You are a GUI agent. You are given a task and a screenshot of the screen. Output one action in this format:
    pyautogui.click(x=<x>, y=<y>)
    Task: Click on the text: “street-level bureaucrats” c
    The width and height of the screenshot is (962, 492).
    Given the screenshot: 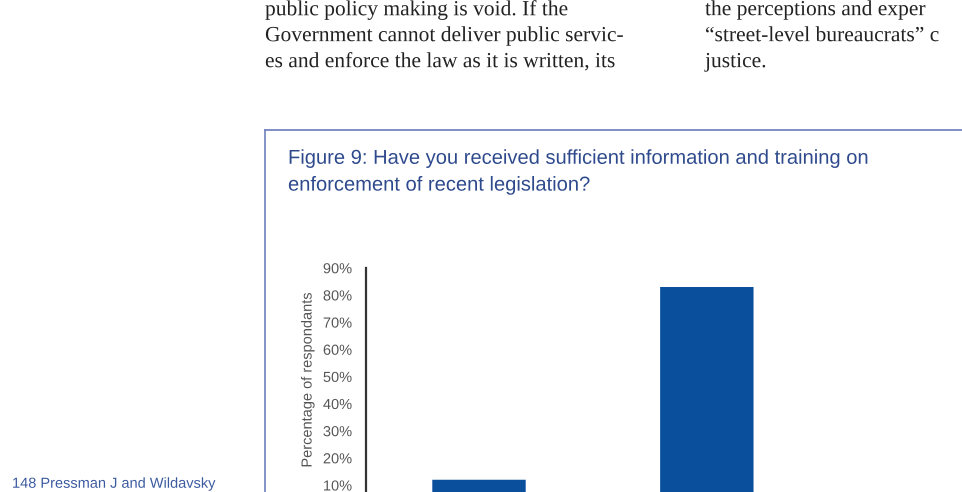 What is the action you would take?
    pyautogui.click(x=822, y=34)
    